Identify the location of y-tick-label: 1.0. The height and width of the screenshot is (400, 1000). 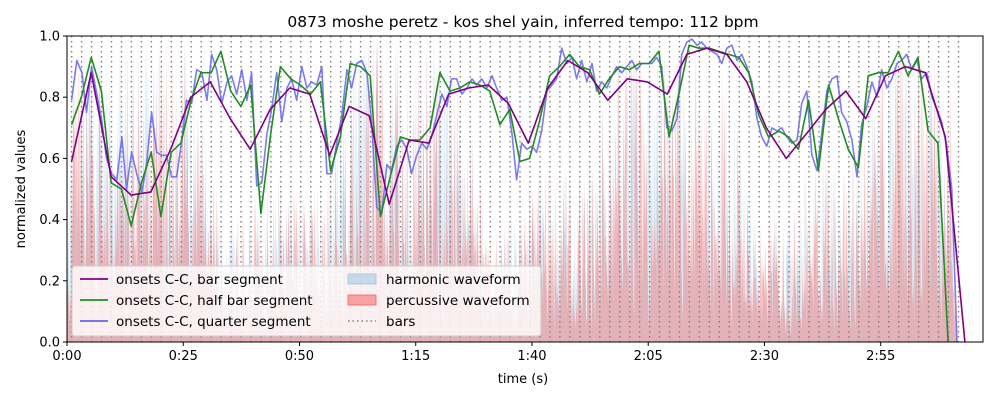
(49, 37).